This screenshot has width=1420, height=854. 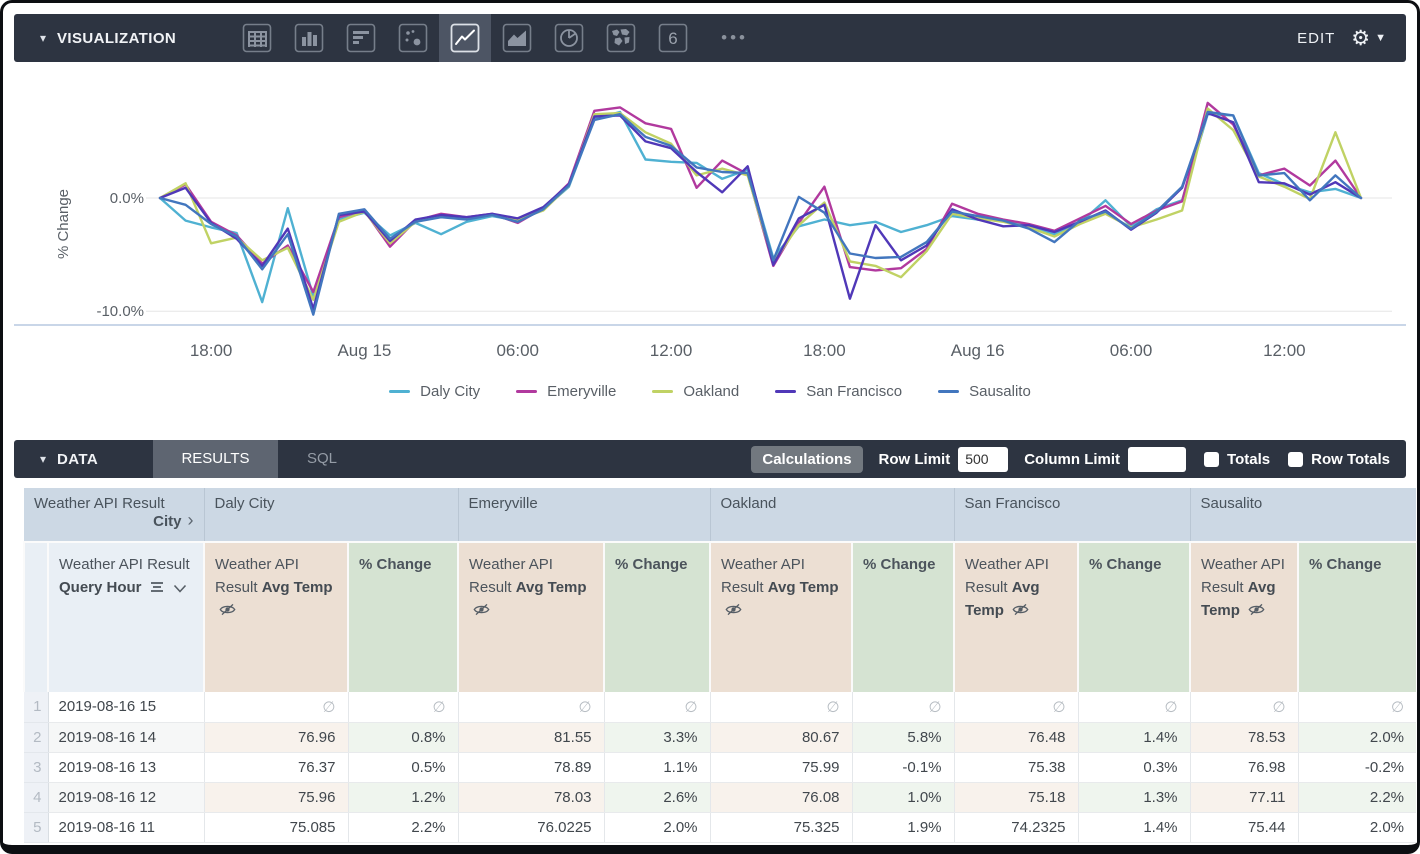 What do you see at coordinates (465, 38) in the screenshot?
I see `viz-type-line-icon` at bounding box center [465, 38].